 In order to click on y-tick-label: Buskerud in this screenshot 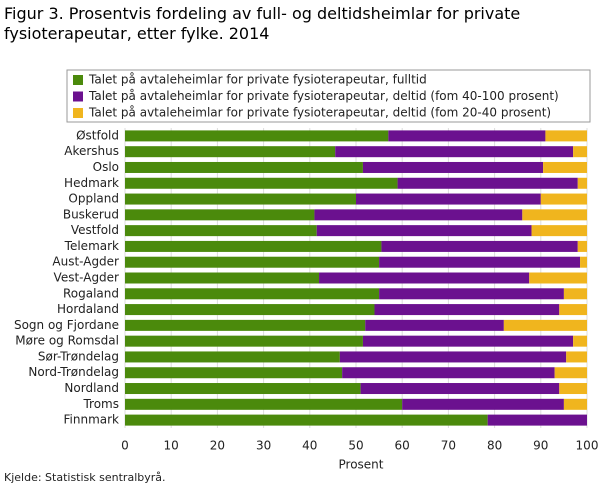, I will do `click(91, 214)`.